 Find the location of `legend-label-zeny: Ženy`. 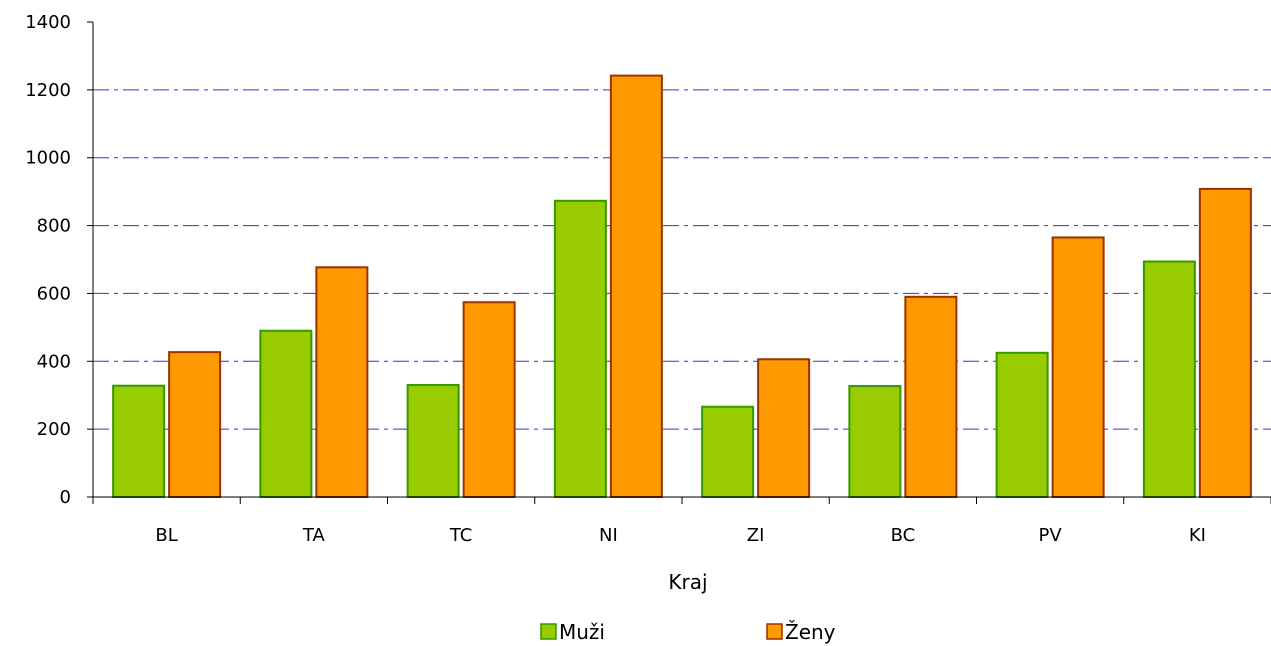

legend-label-zeny: Ženy is located at coordinates (810, 632).